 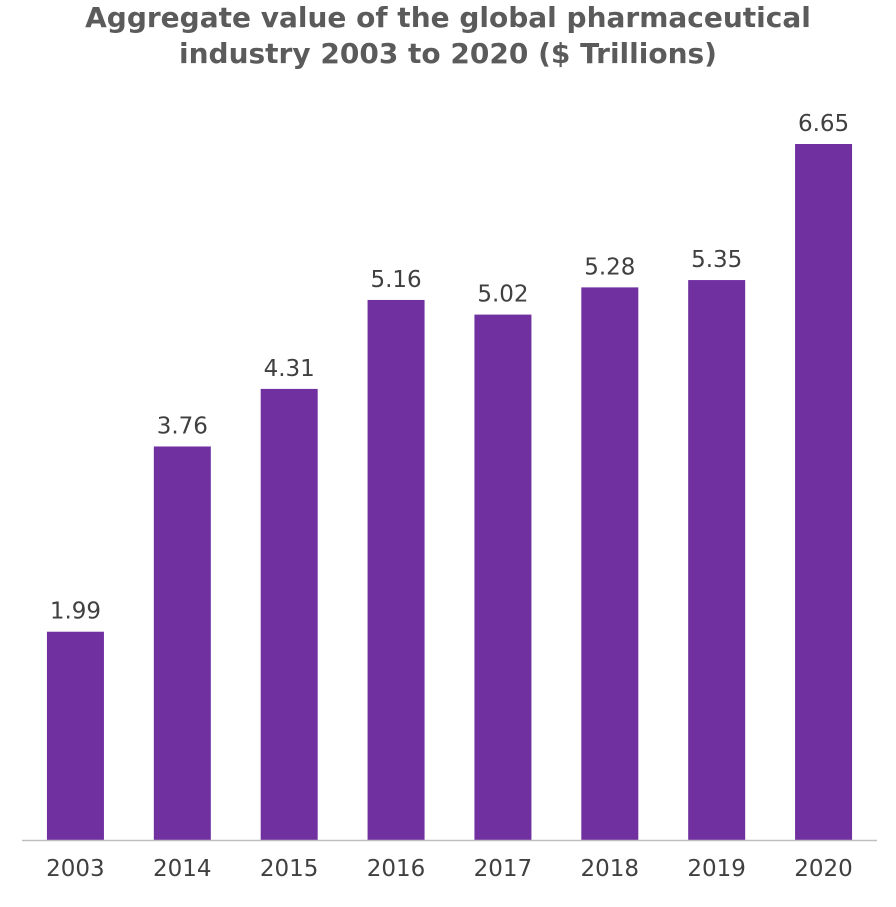 I want to click on x-tick-label-2017: 2017, so click(x=503, y=869).